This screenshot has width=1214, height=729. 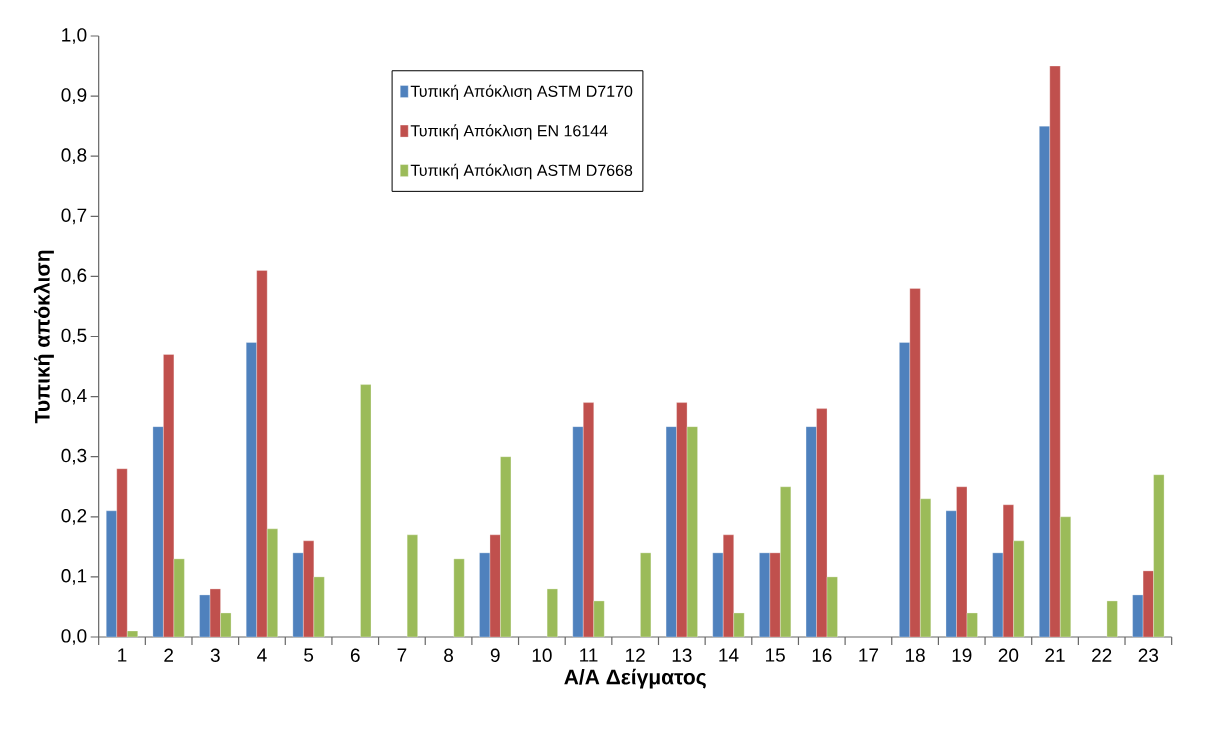 I want to click on x-tick-label: 9, so click(x=495, y=655).